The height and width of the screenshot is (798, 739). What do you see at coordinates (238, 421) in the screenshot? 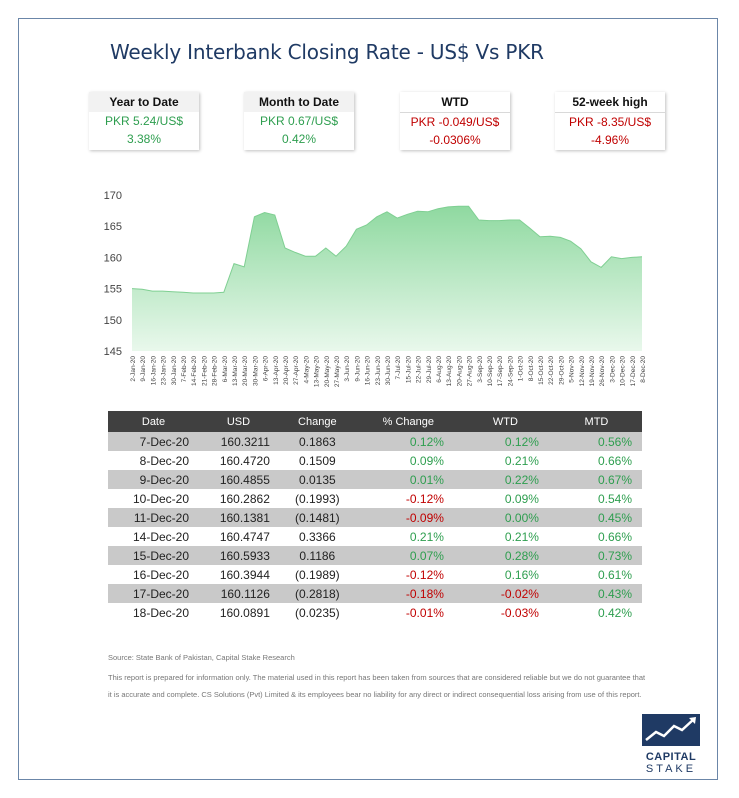
I see `col-header-usd: USD` at bounding box center [238, 421].